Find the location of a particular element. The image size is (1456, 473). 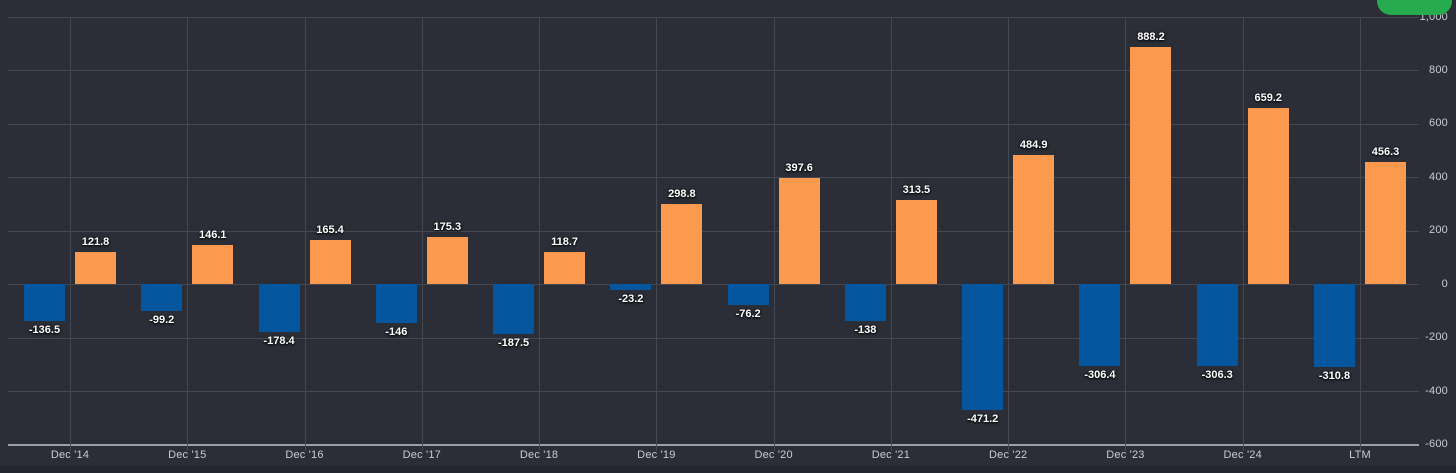

action-button is located at coordinates (1414, 7).